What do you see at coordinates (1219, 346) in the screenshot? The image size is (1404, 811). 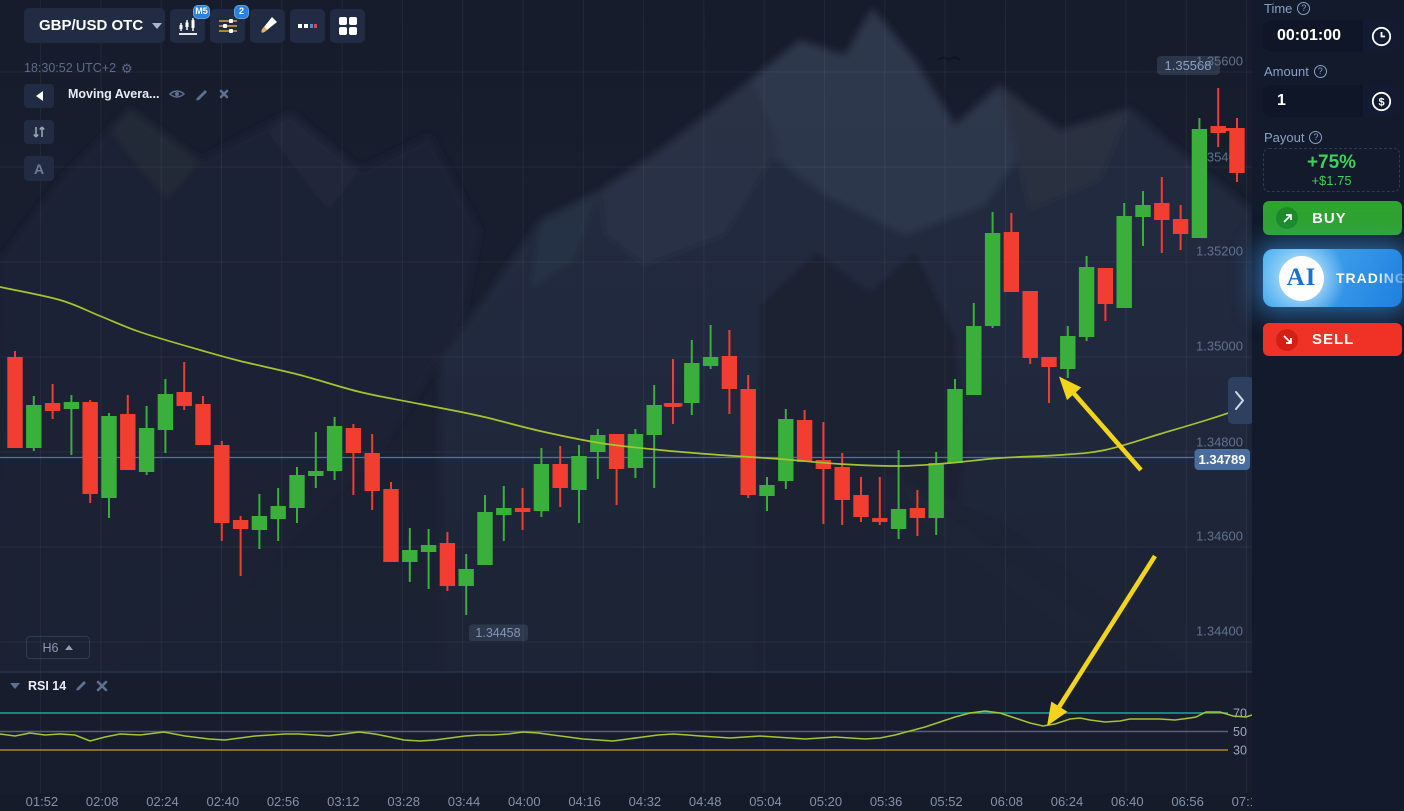 I see `svg-text: 1.35000` at bounding box center [1219, 346].